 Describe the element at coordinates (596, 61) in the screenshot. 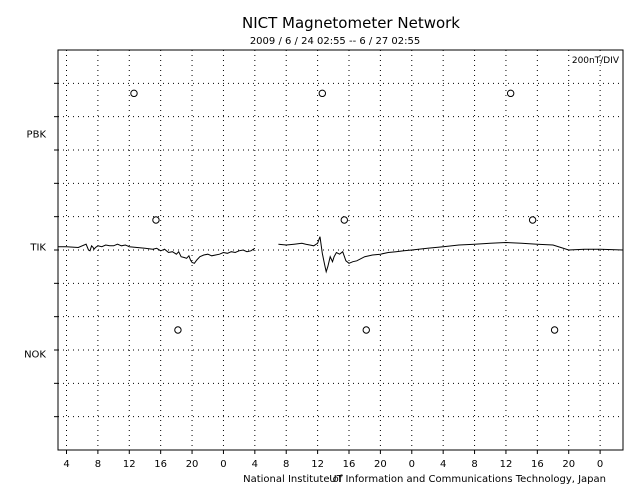

I see `scale-label: 200nT/DIV` at that location.